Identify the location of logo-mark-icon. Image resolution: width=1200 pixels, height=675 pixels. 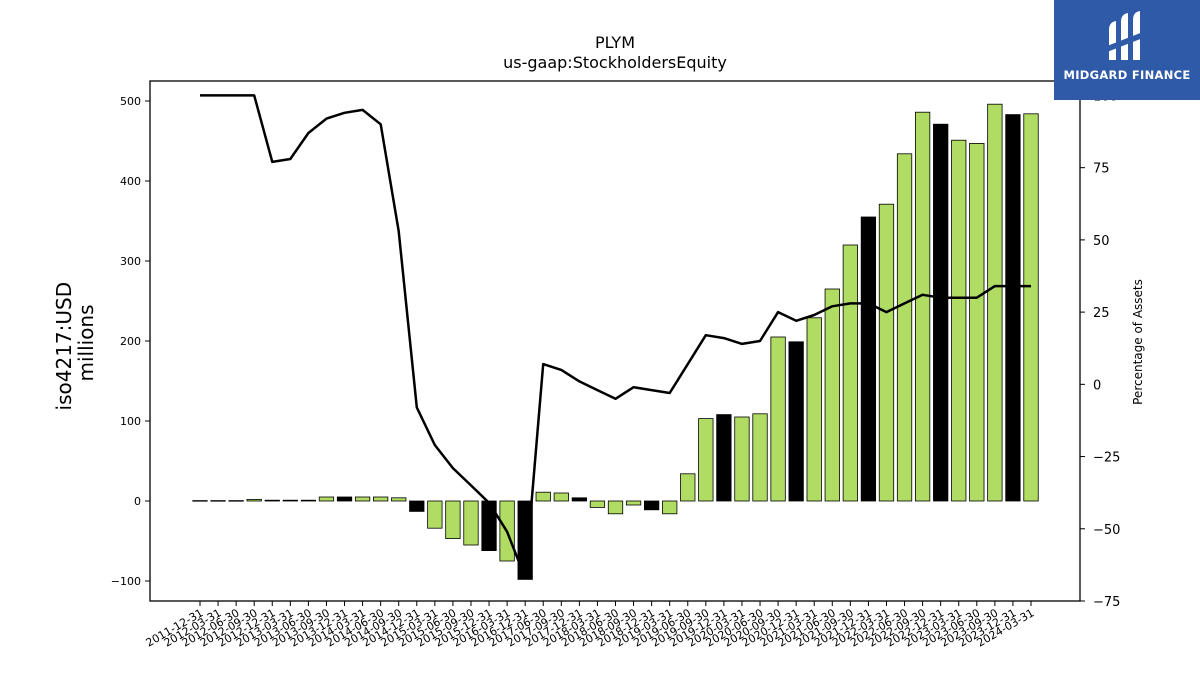
(1125, 35).